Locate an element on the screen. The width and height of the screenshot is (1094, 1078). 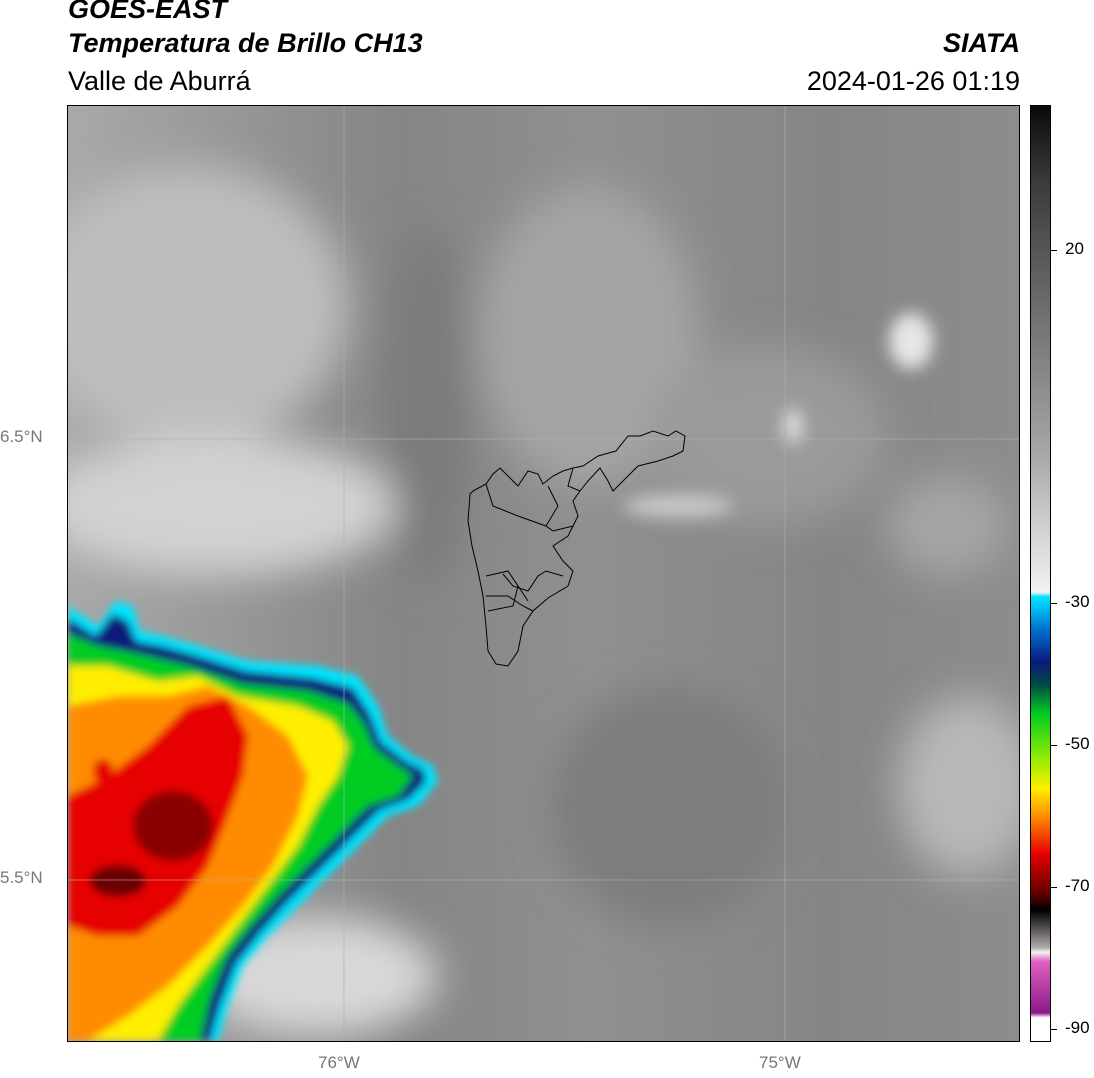
colorbar-tick-minus30 is located at coordinates (1054, 603).